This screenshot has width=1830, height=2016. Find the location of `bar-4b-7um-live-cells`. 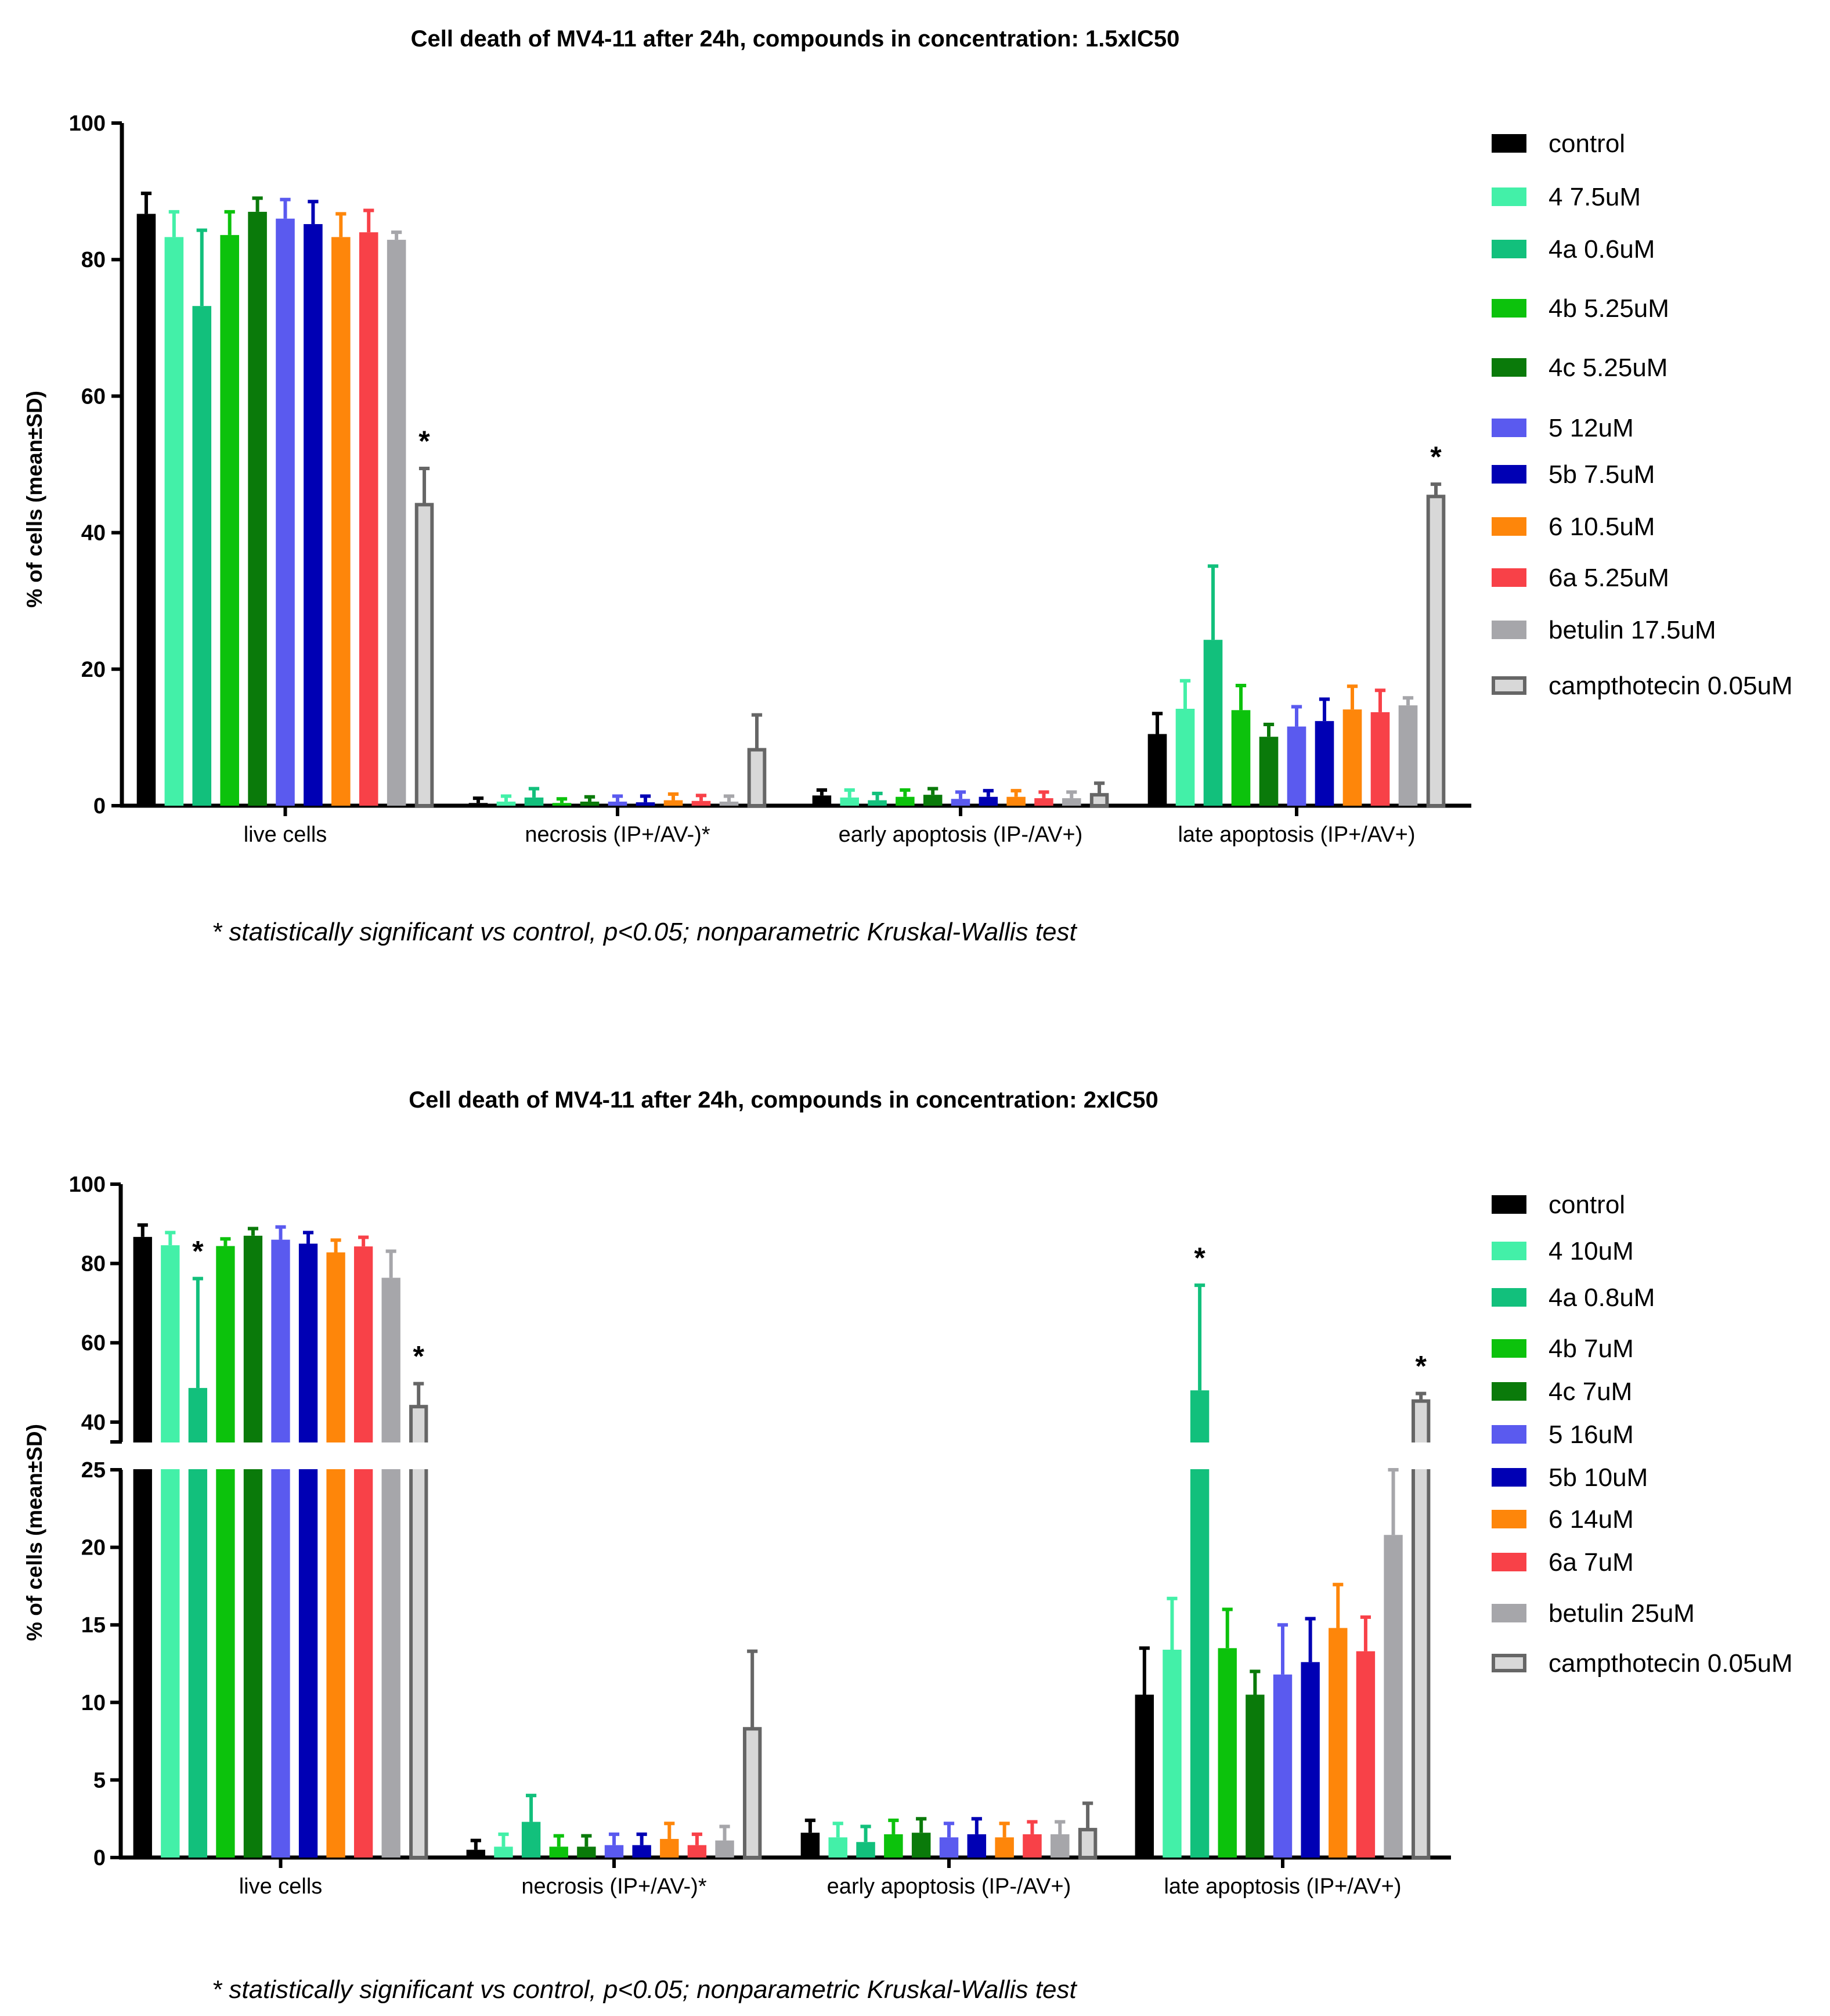

bar-4b-7um-live-cells is located at coordinates (225, 1552).